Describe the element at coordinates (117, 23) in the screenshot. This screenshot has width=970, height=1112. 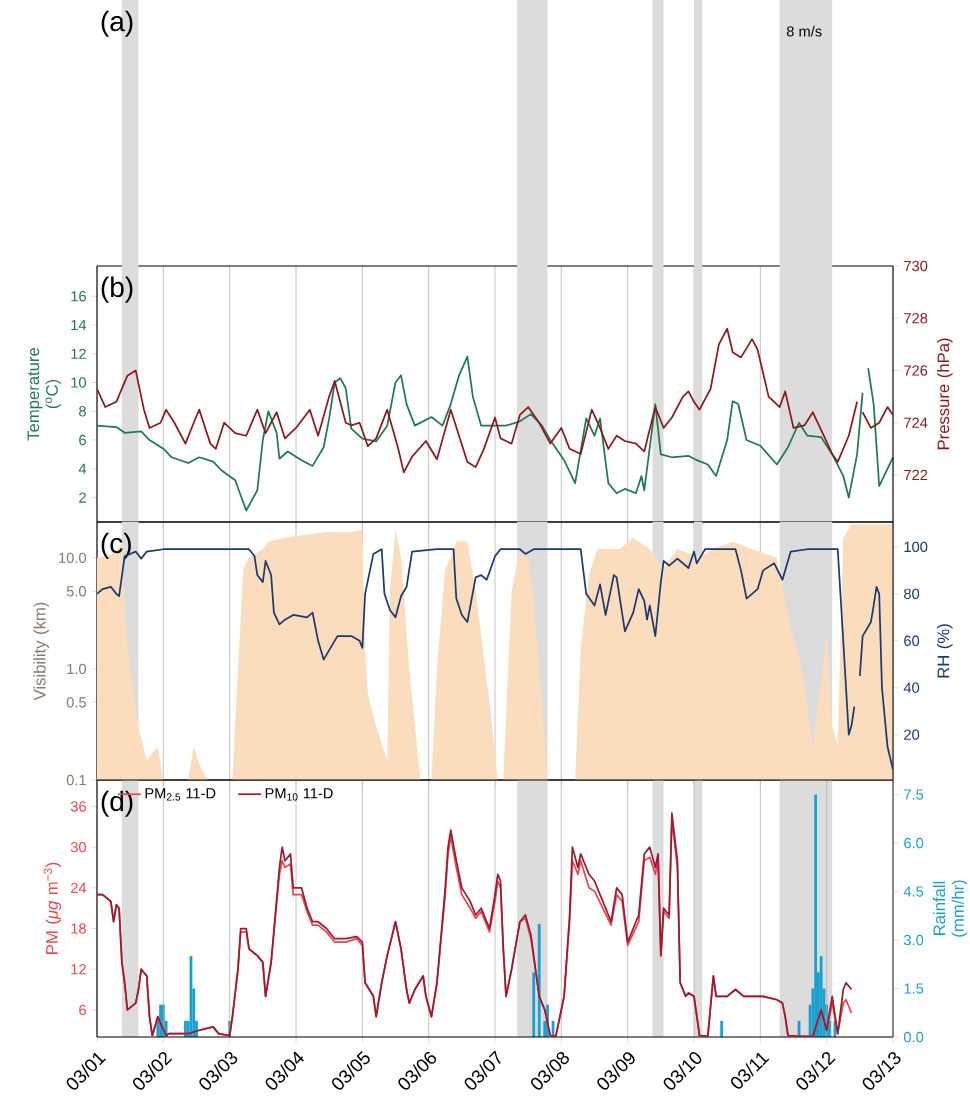
I see `text: (a)` at that location.